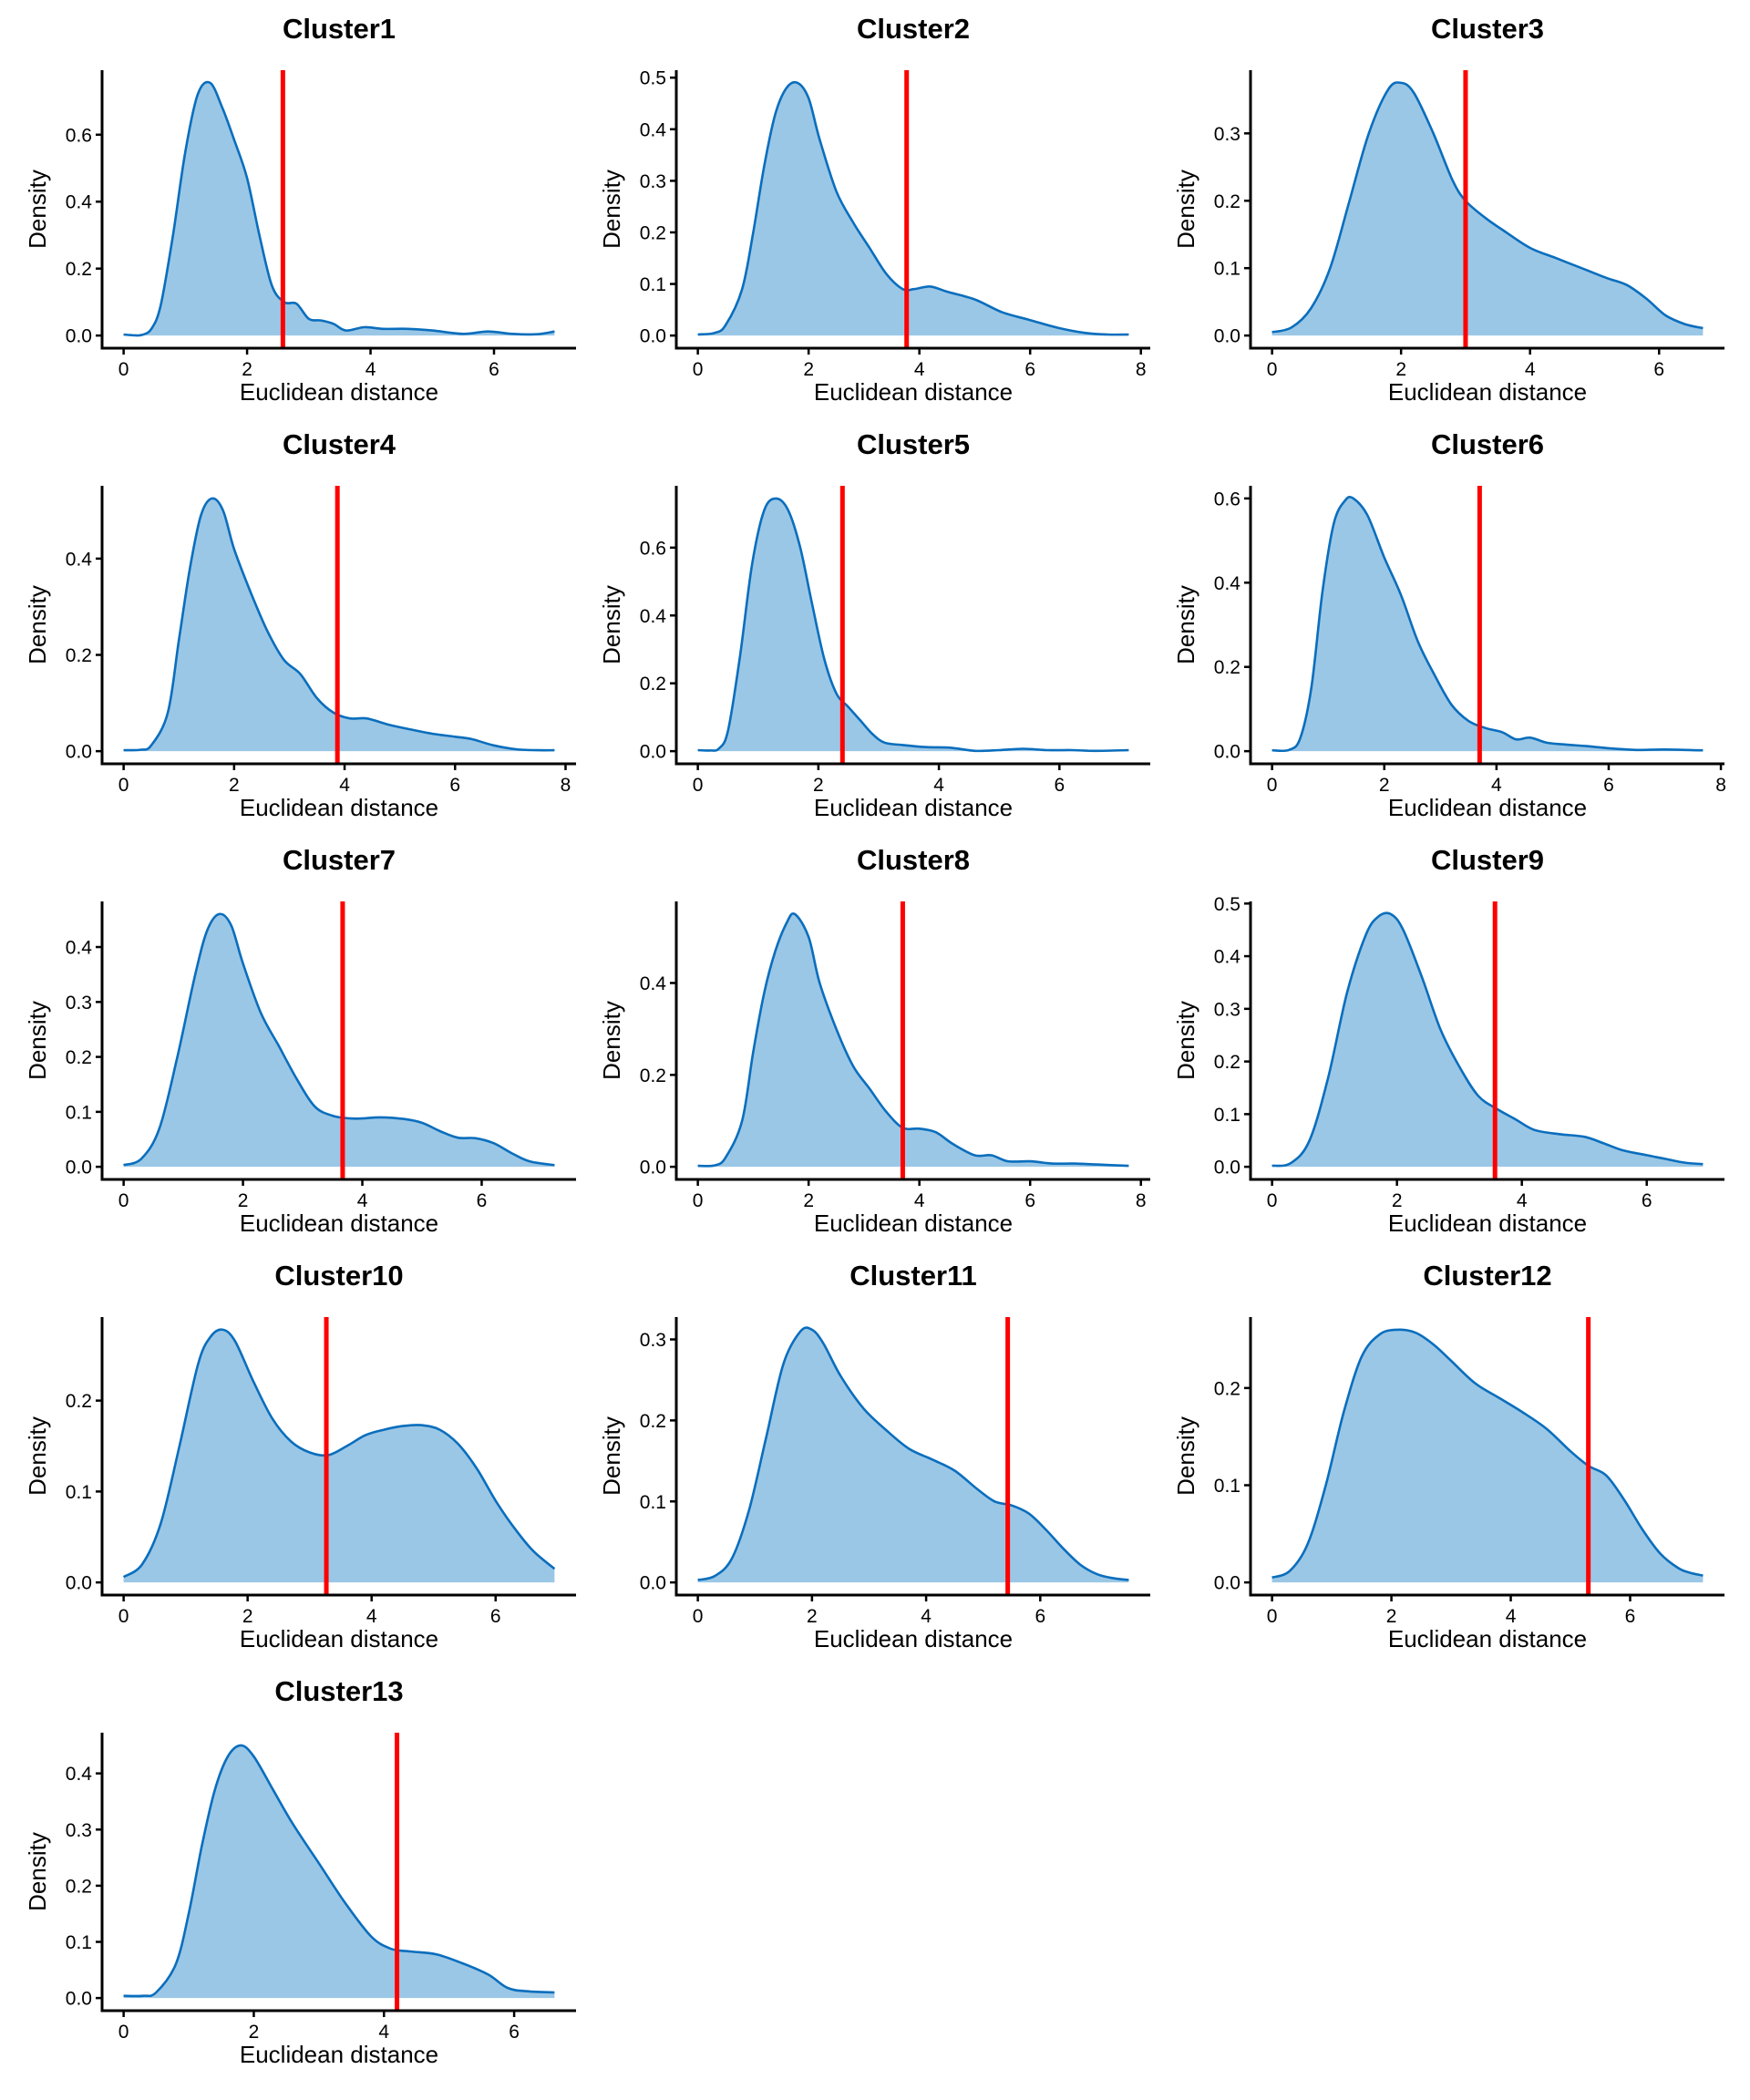  I want to click on panel-title: Cluster5, so click(913, 444).